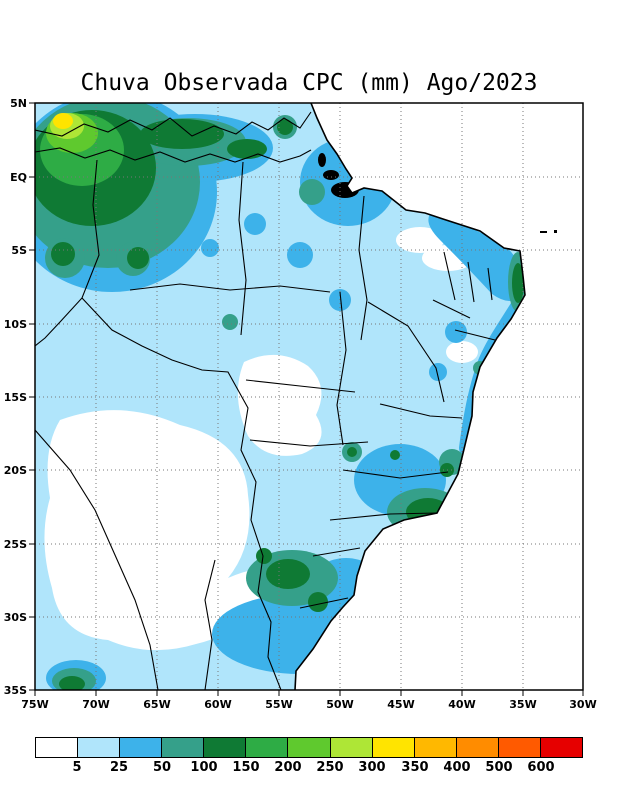 Image resolution: width=618 pixels, height=800 pixels. Describe the element at coordinates (156, 704) in the screenshot. I see `lon-label: 65W` at that location.